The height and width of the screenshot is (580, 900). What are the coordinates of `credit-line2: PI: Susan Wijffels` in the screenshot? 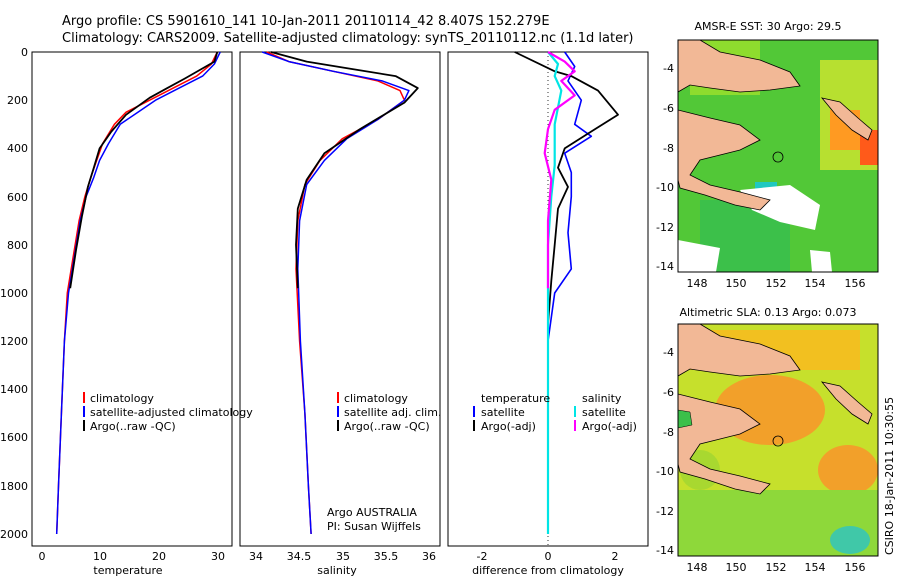 It's located at (374, 526).